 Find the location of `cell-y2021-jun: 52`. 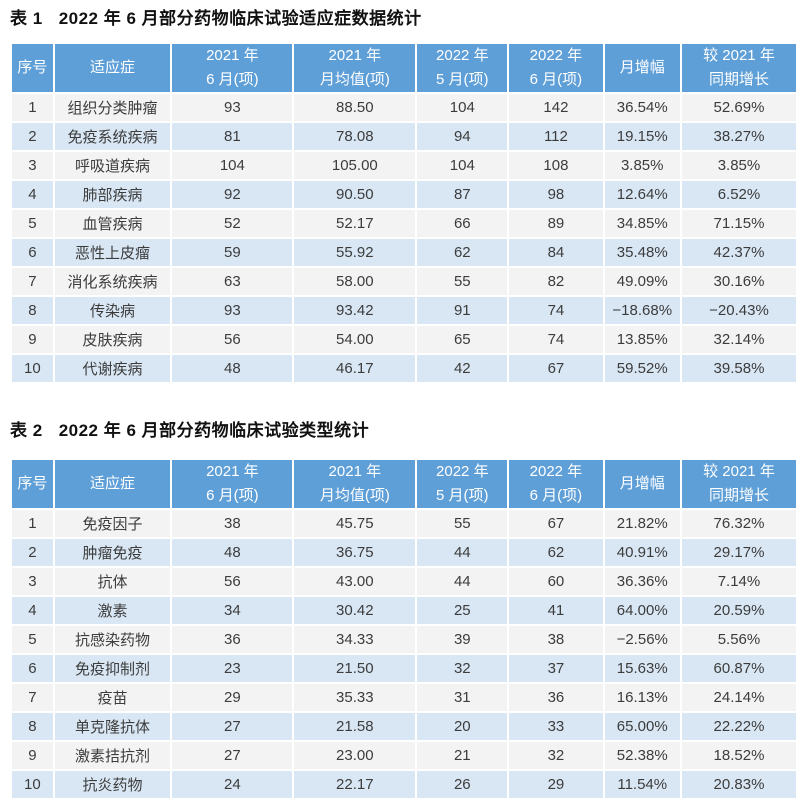

cell-y2021-jun: 52 is located at coordinates (232, 223).